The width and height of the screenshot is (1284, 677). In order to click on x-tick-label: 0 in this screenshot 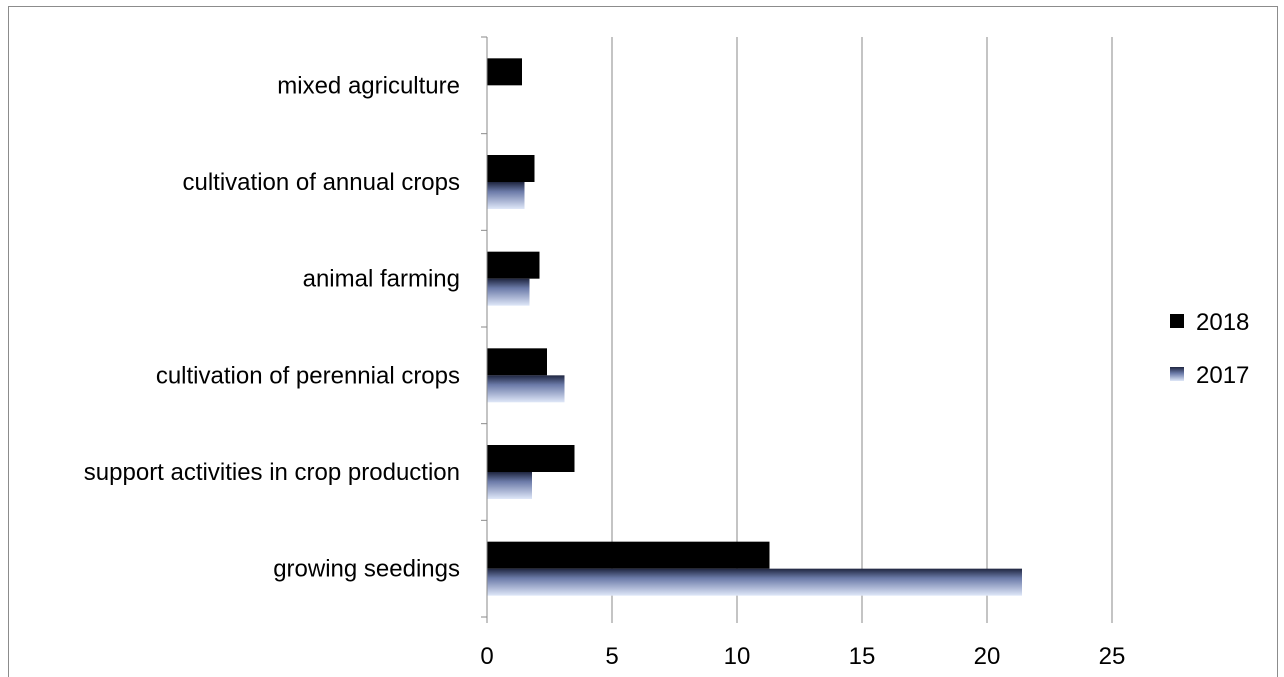, I will do `click(486, 656)`.